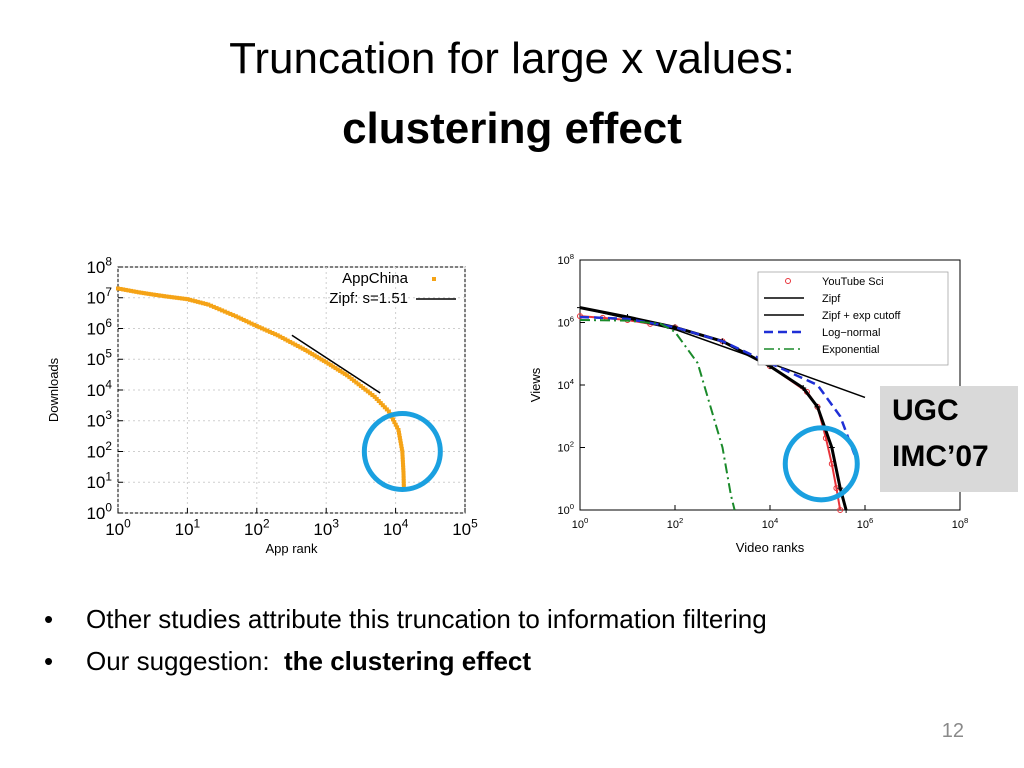 The height and width of the screenshot is (768, 1024). What do you see at coordinates (565, 446) in the screenshot?
I see `y-tick-label: 10²` at bounding box center [565, 446].